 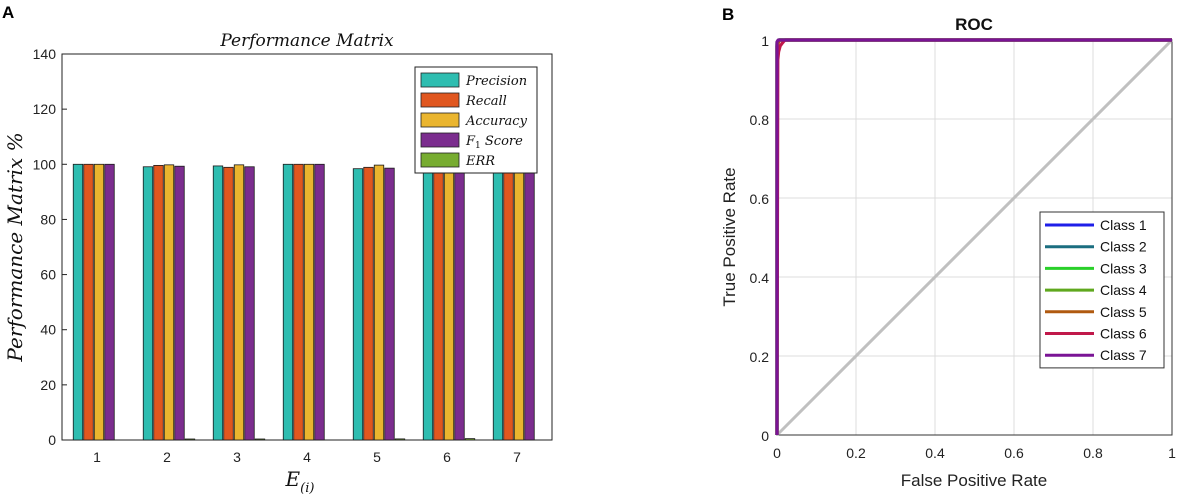 What do you see at coordinates (856, 453) in the screenshot?
I see `roc-x-tick-label: 0.2` at bounding box center [856, 453].